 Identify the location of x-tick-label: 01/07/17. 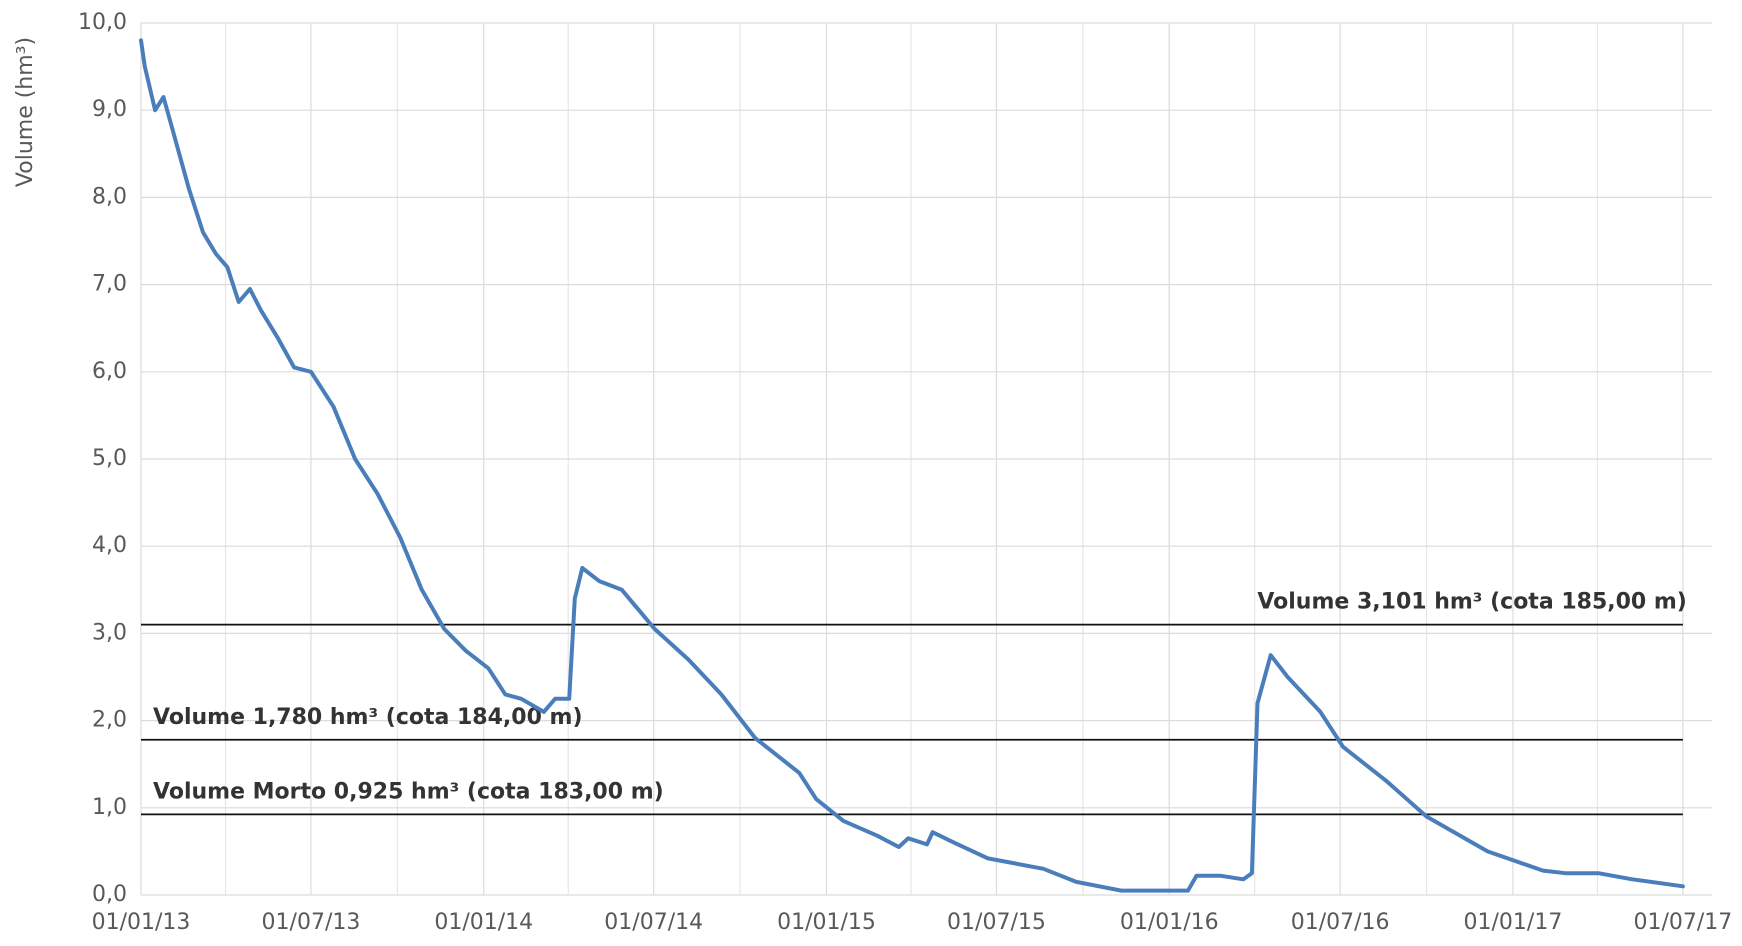
(1682, 922).